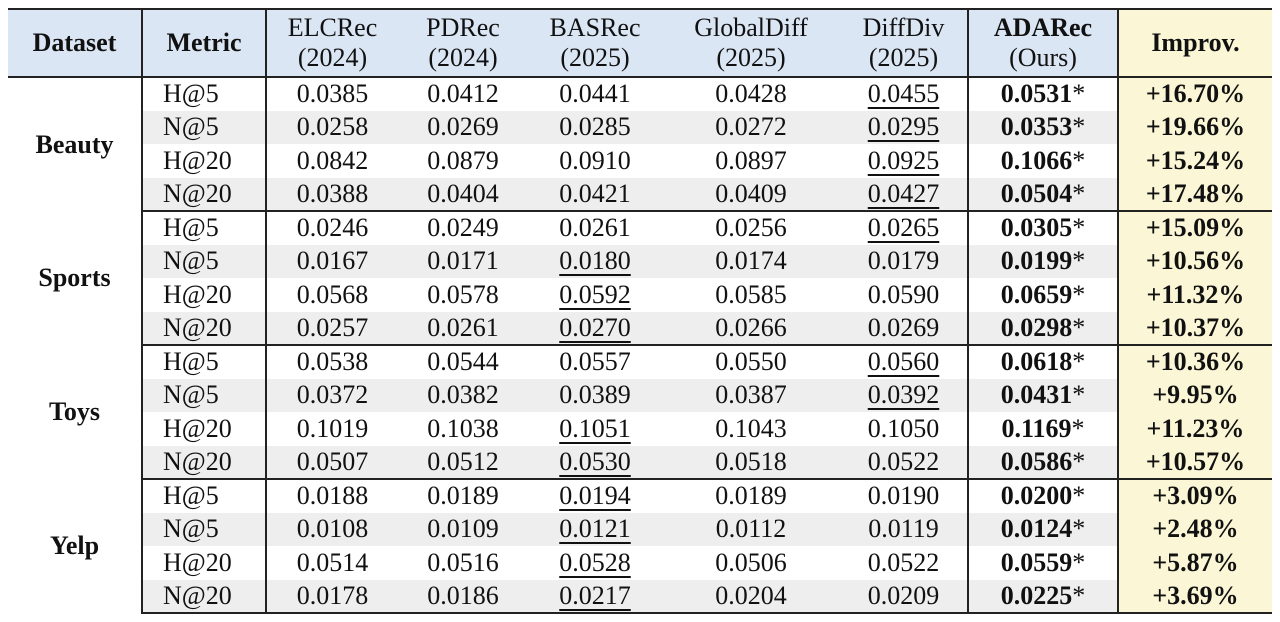  I want to click on value-cell: 0.1051, so click(595, 429).